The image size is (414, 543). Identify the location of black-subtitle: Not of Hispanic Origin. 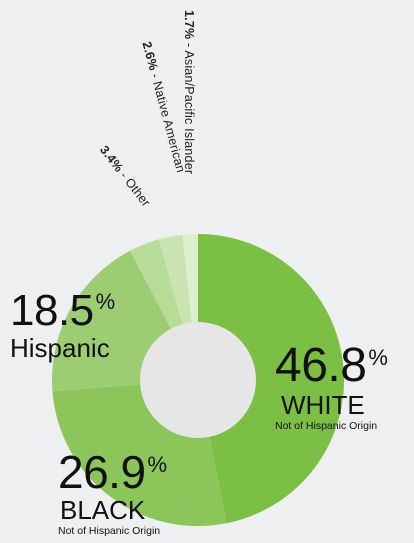
(109, 531).